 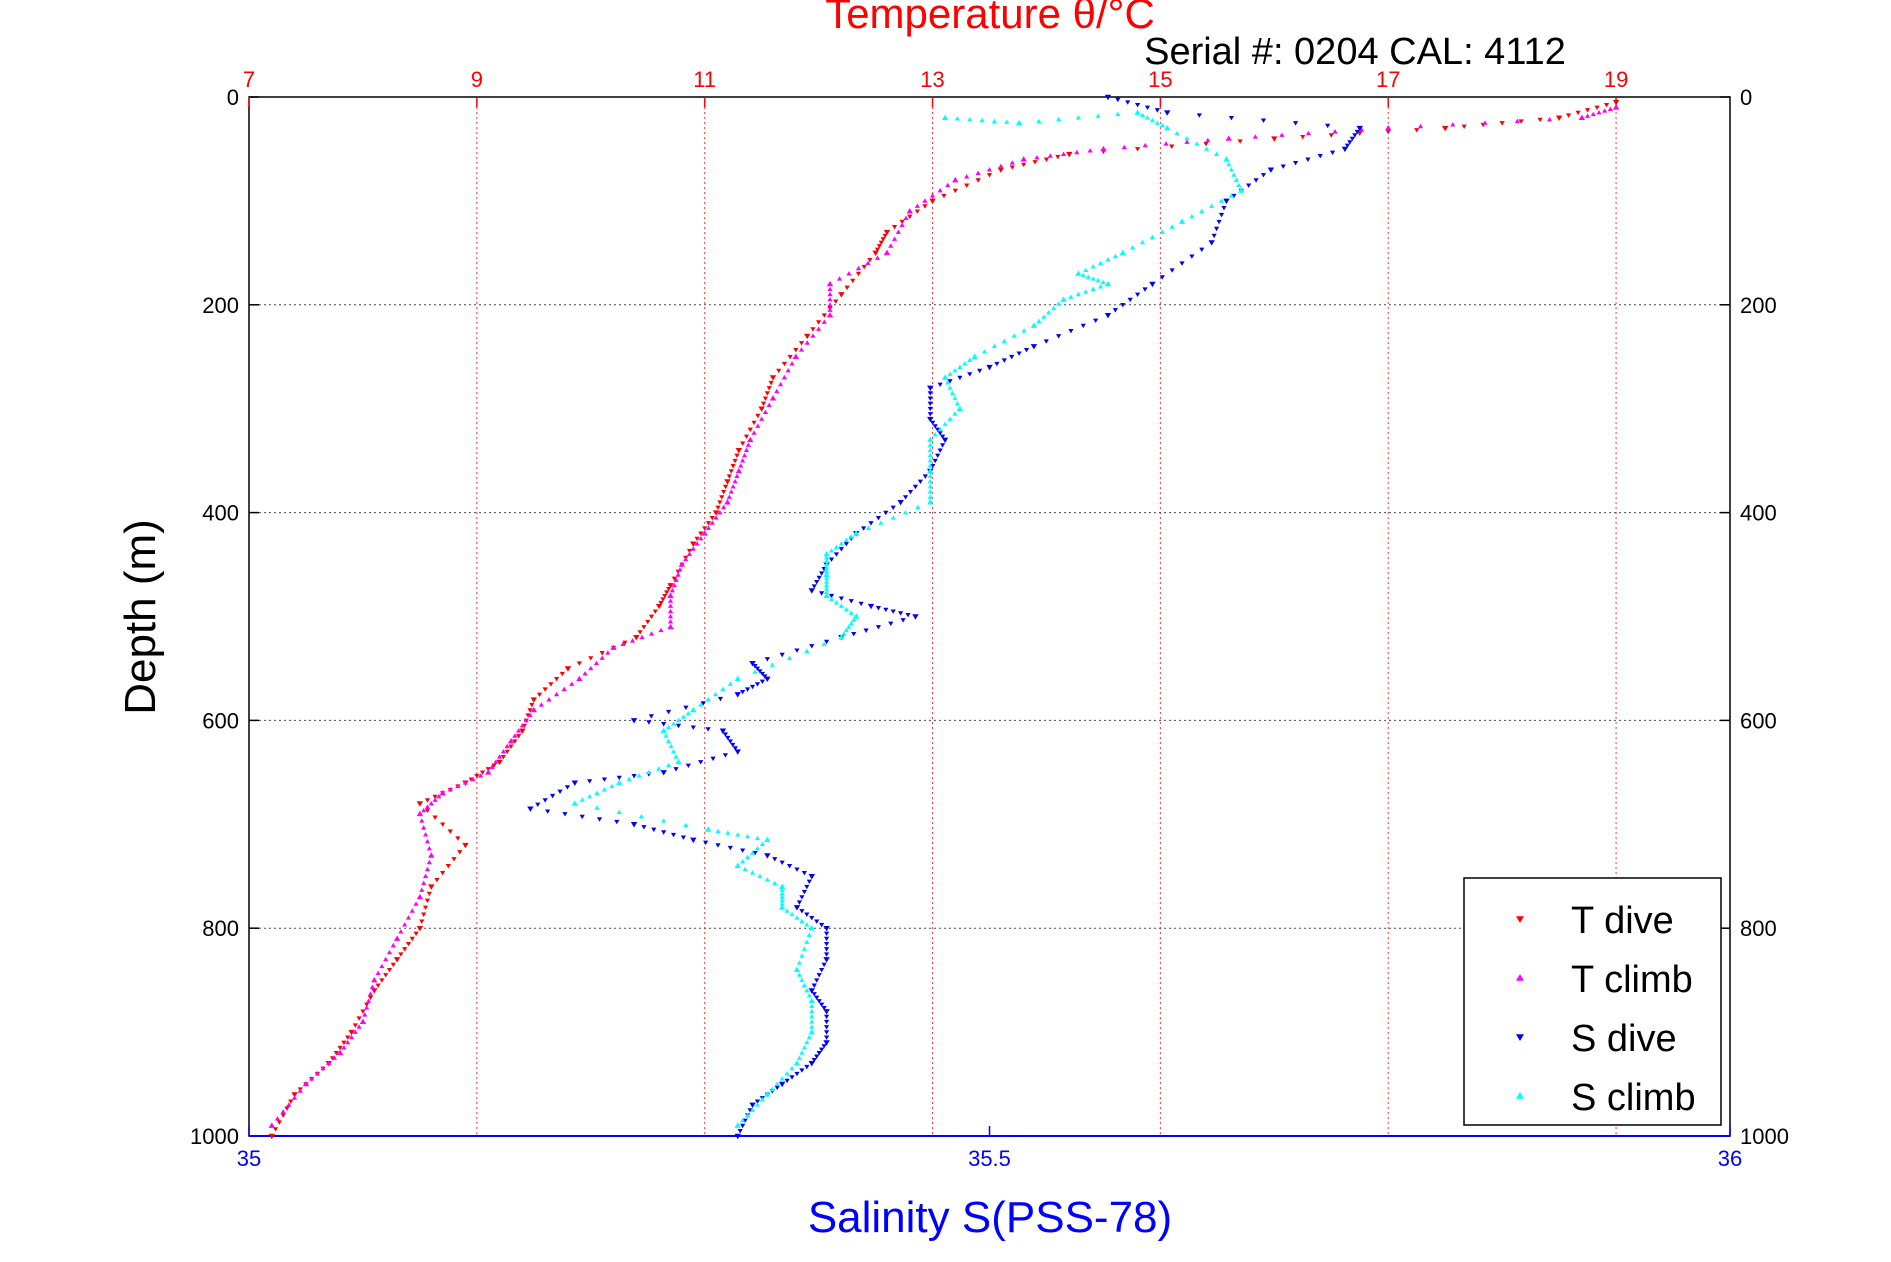 I want to click on y-tick-label-left: 400, so click(x=220, y=513).